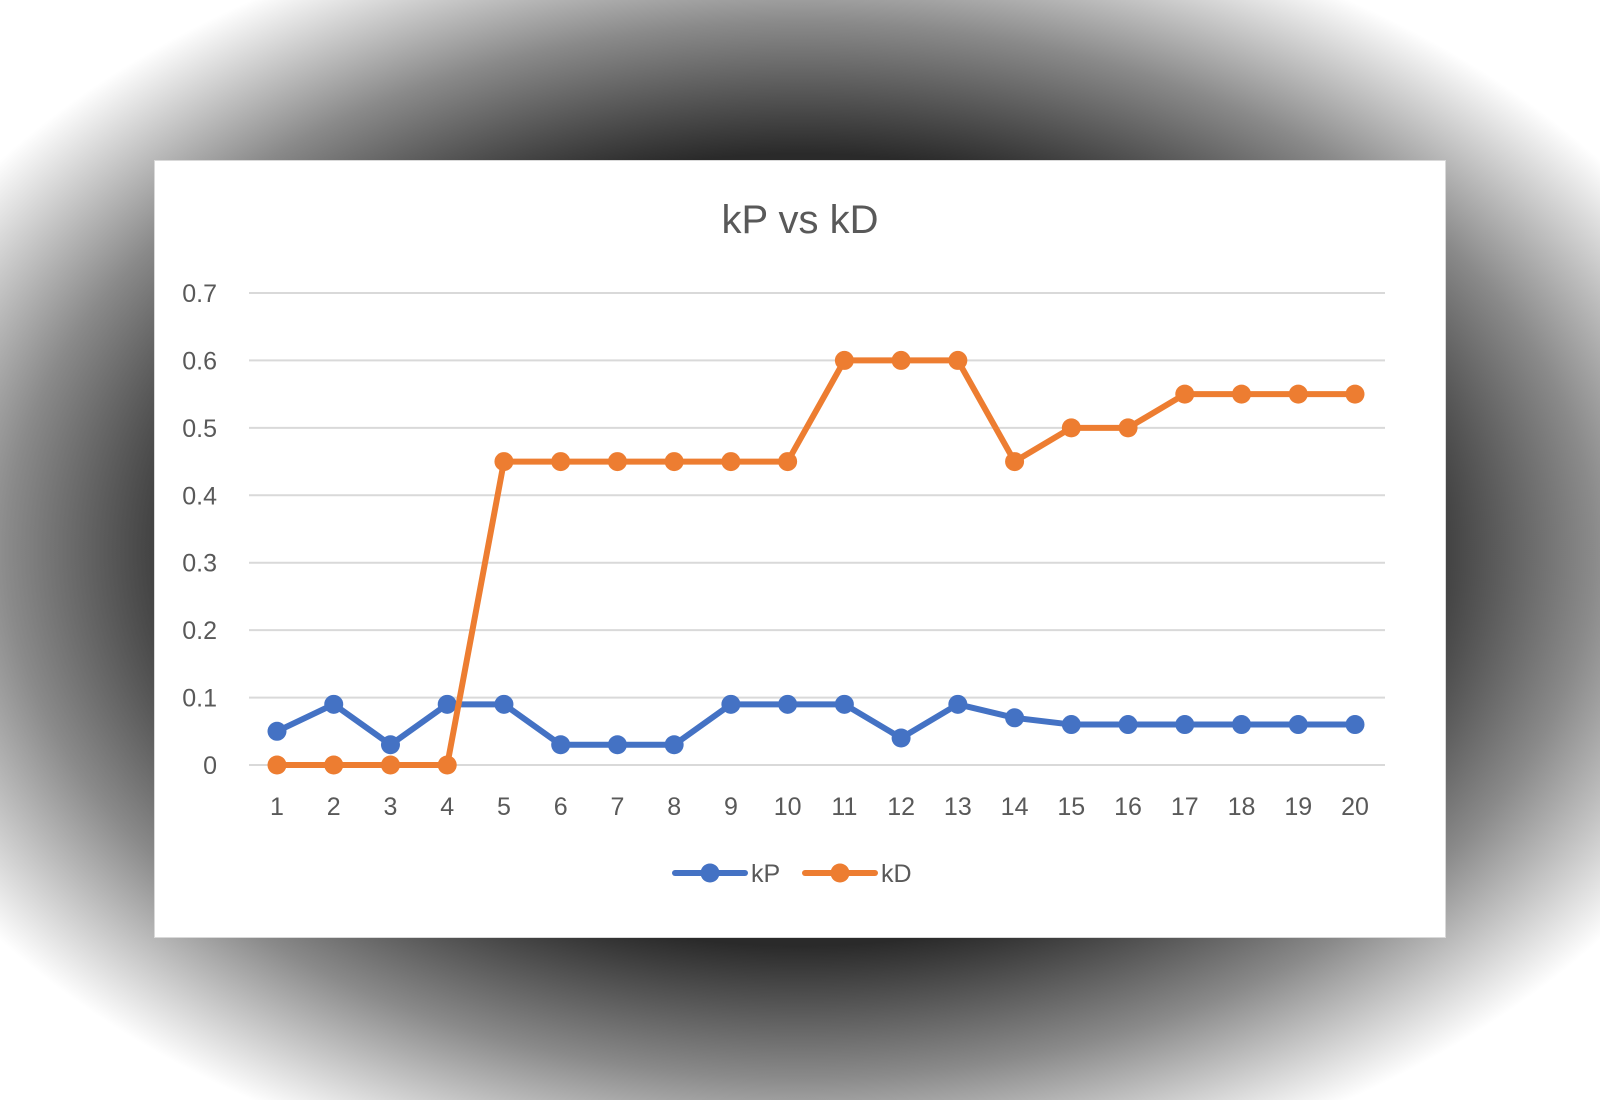 This screenshot has width=1600, height=1100. What do you see at coordinates (617, 807) in the screenshot?
I see `x-tick-label: 7` at bounding box center [617, 807].